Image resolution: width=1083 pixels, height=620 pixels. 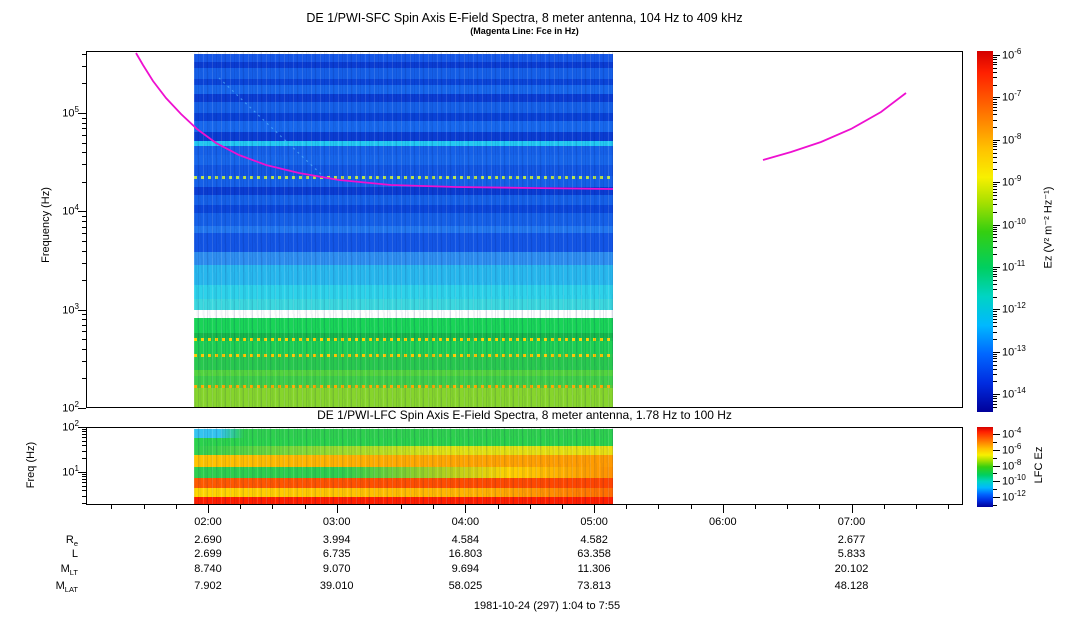 What do you see at coordinates (70, 426) in the screenshot?
I see `lfc-y-tick-label: 10²` at bounding box center [70, 426].